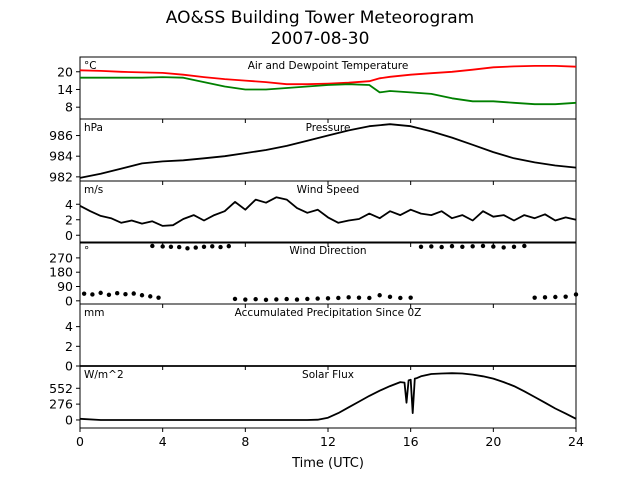  What do you see at coordinates (104, 375) in the screenshot?
I see `solar-flux-unit-label: W/m^2` at bounding box center [104, 375].